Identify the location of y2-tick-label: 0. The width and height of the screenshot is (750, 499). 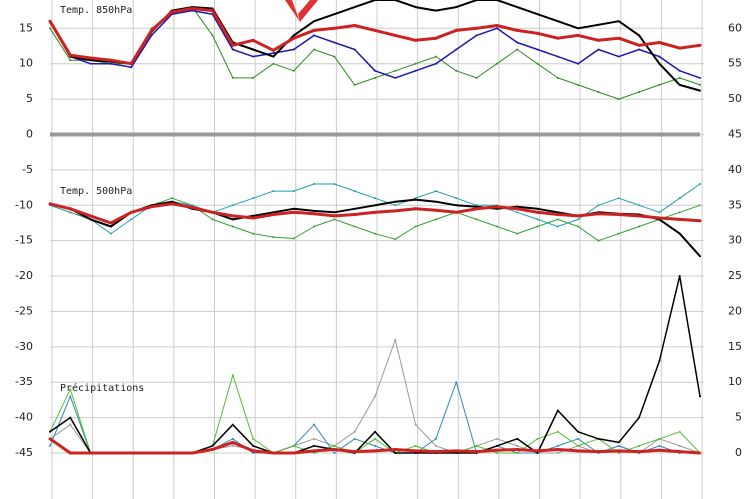
(738, 452).